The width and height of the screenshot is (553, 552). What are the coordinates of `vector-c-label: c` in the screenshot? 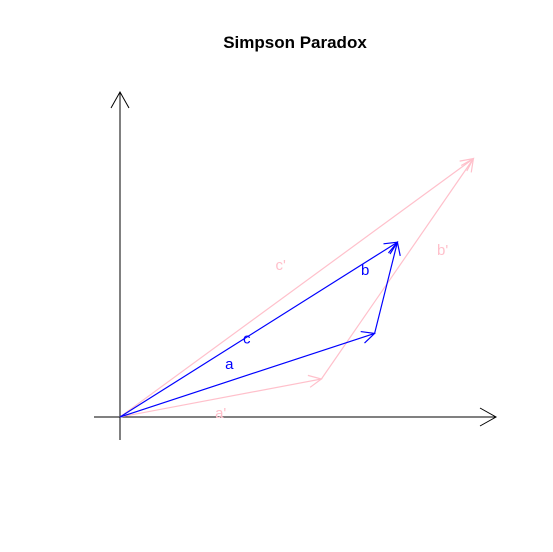 It's located at (247, 339).